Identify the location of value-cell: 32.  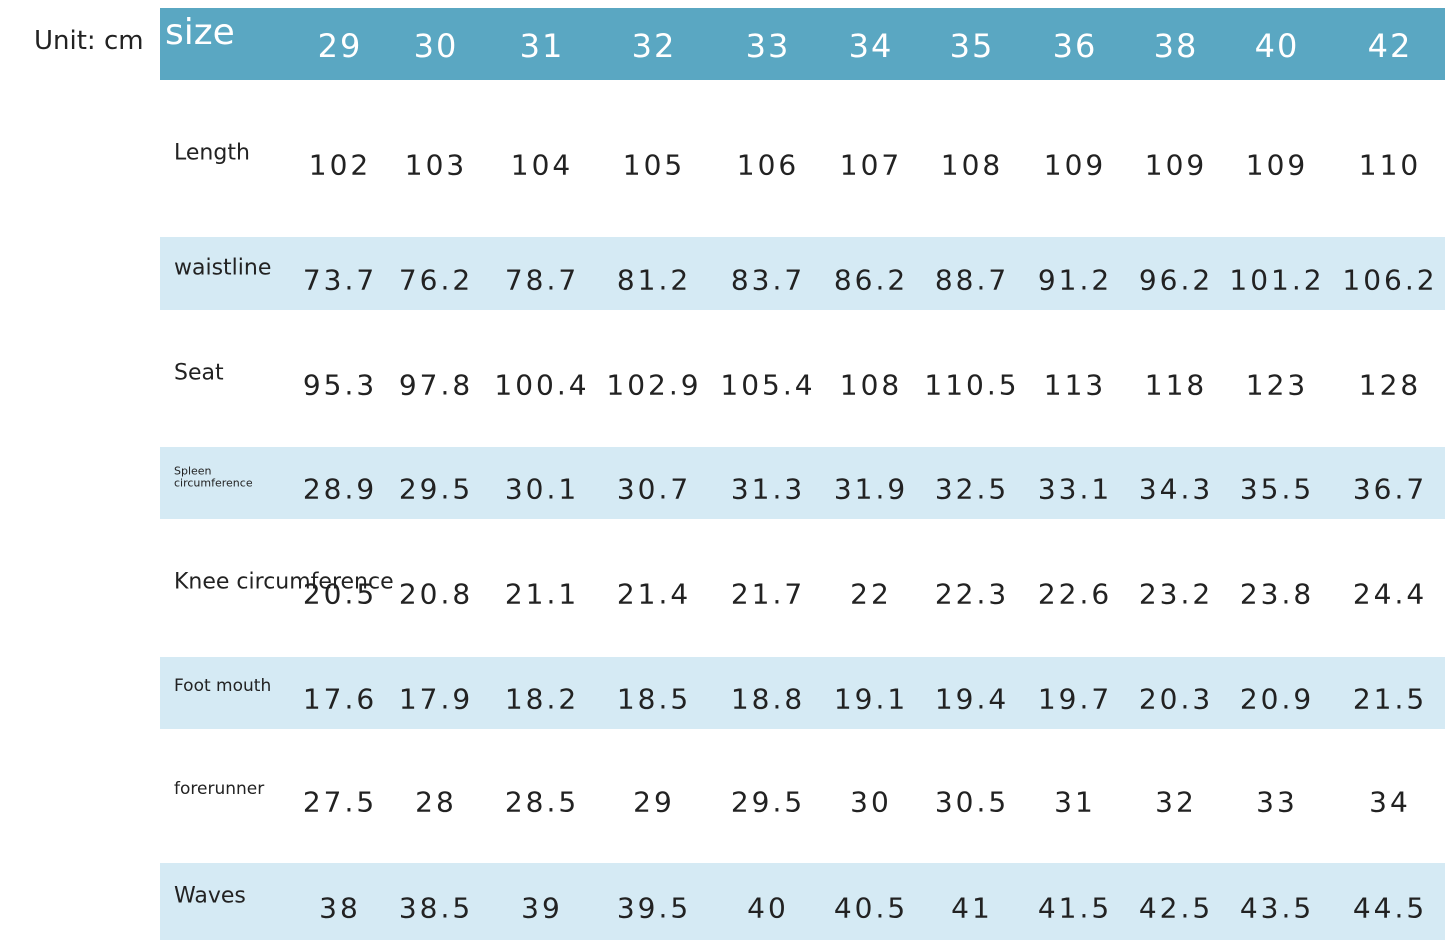
(1176, 802).